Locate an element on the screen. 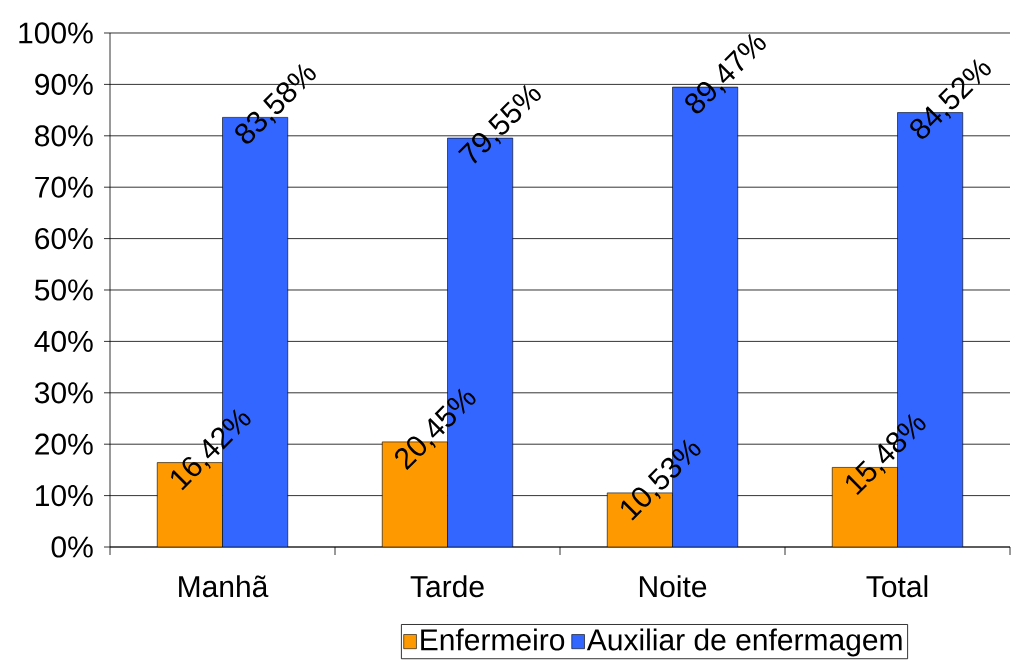  y-tick-label: 40% is located at coordinates (63, 341).